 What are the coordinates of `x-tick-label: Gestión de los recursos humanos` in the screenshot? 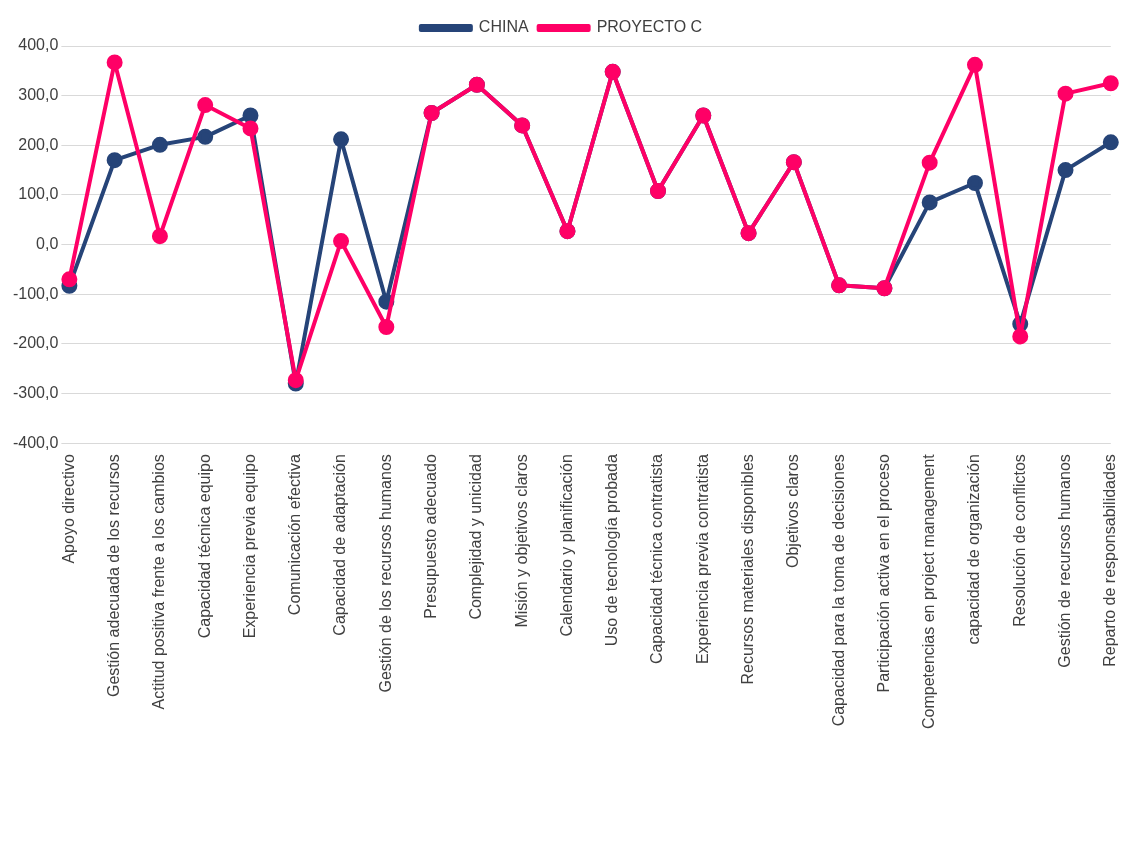 It's located at (385, 573).